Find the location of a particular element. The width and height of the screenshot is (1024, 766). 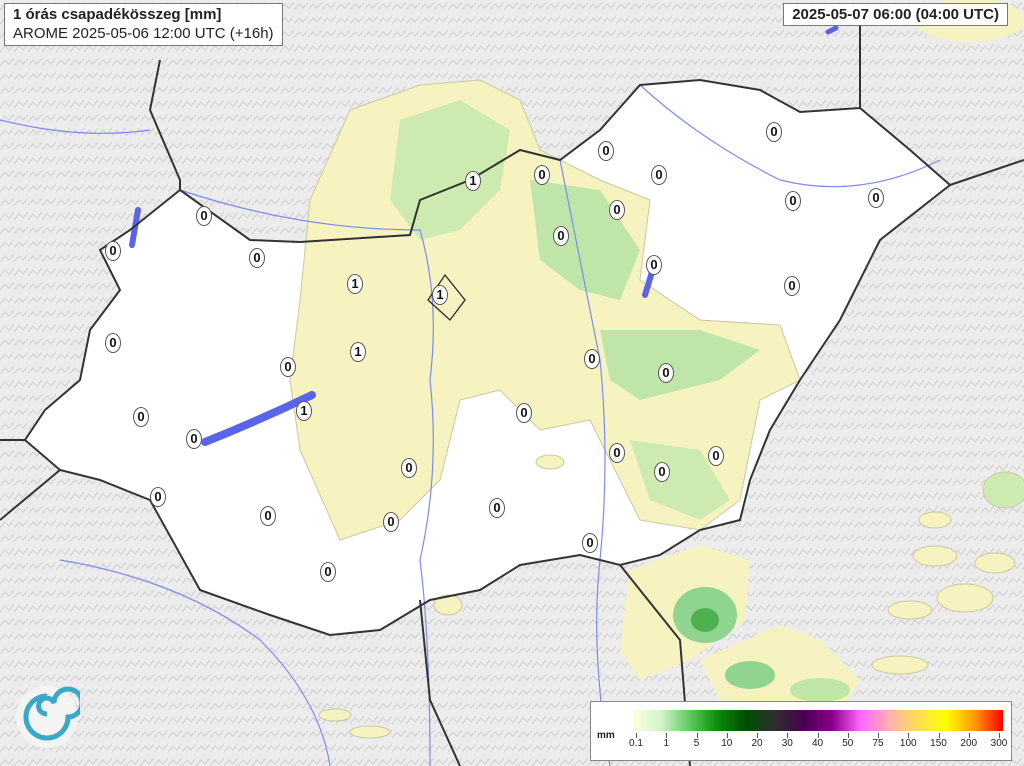

model-run: AROME 2025-05-06 12:00 UTC (+16h) is located at coordinates (143, 33).